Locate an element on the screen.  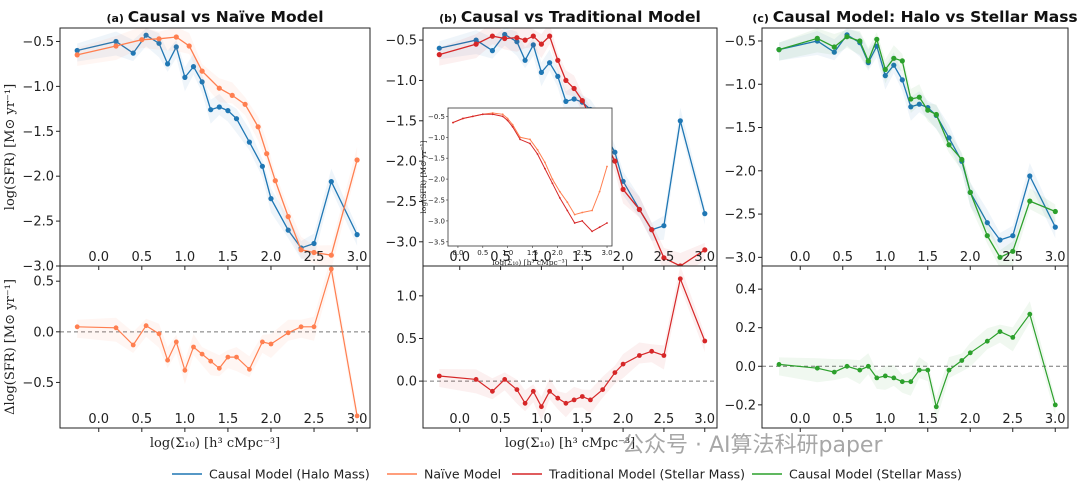
ytick-label-top: −0.5 is located at coordinates (740, 41).